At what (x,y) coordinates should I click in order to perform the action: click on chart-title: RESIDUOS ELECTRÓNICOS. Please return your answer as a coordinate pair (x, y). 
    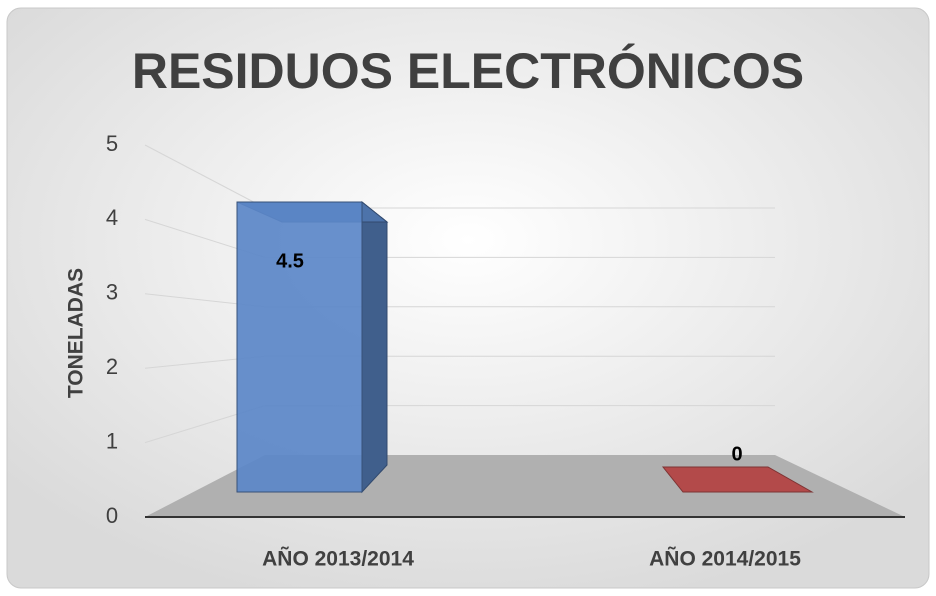
    Looking at the image, I should click on (468, 71).